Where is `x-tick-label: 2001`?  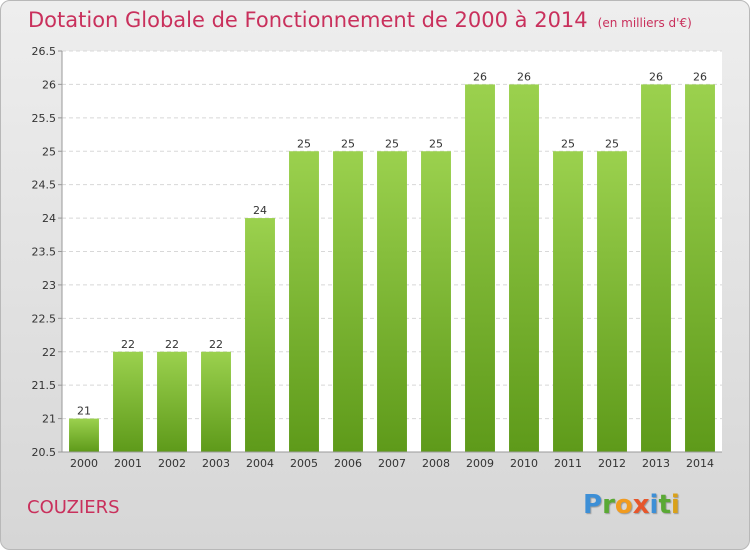 x-tick-label: 2001 is located at coordinates (128, 463).